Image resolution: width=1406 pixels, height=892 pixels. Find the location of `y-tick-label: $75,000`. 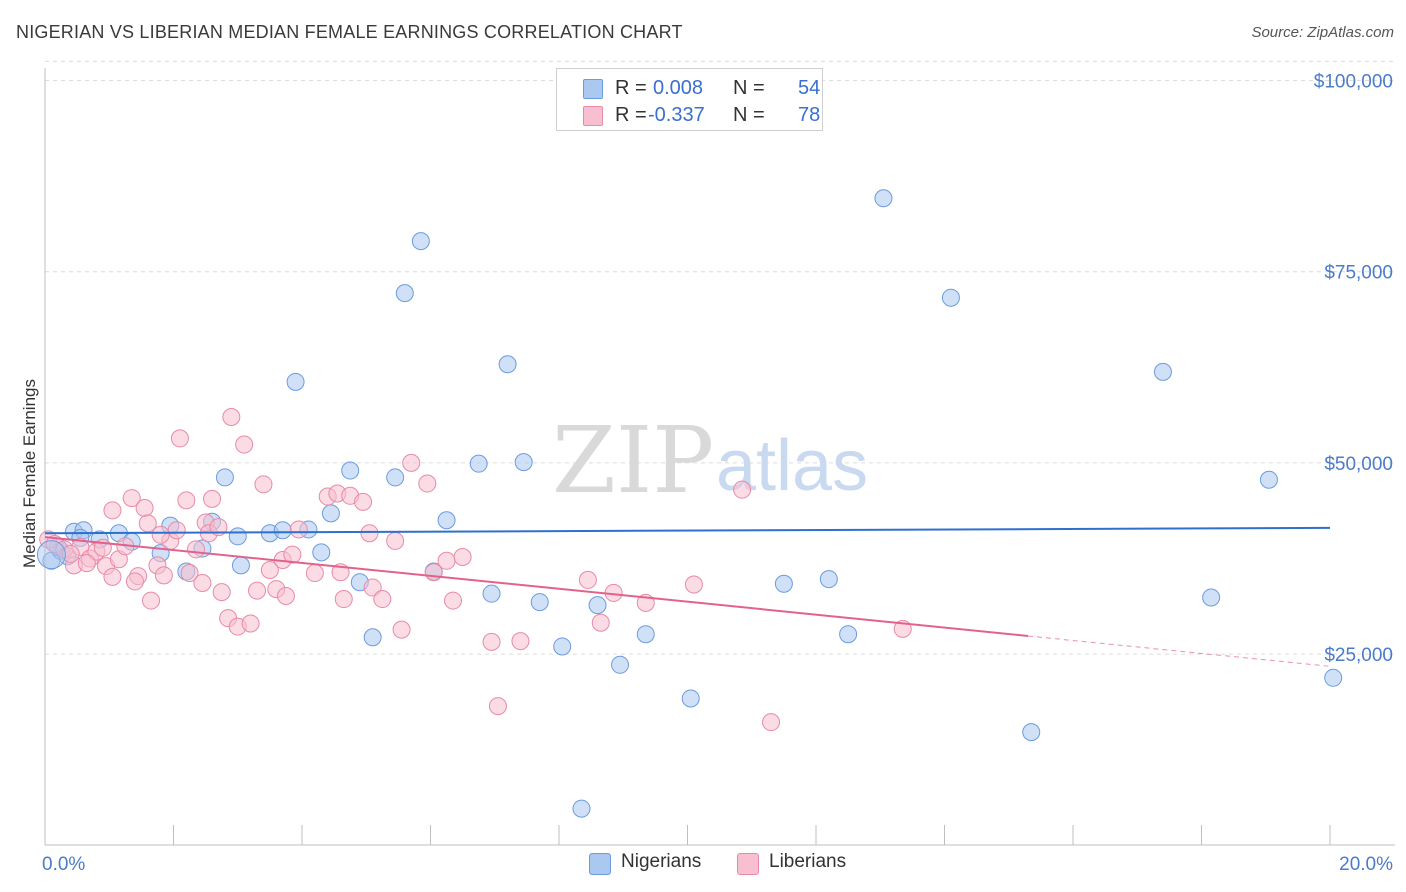

y-tick-label: $75,000 is located at coordinates (1358, 273).